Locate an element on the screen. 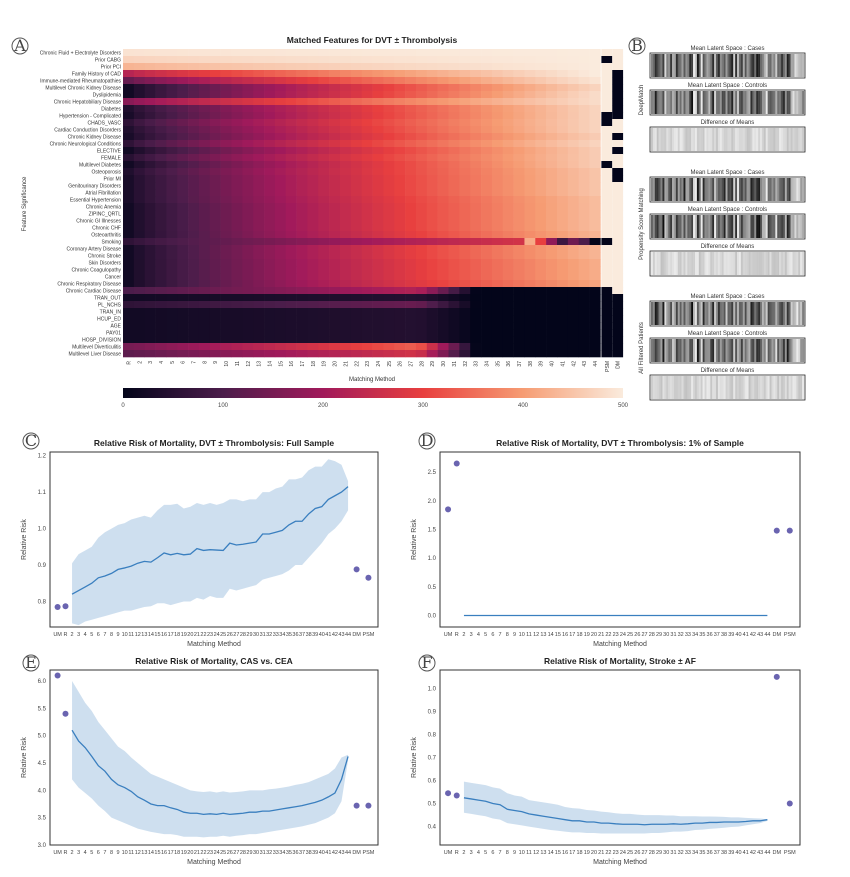  x-tick-label: 29 is located at coordinates (659, 853).